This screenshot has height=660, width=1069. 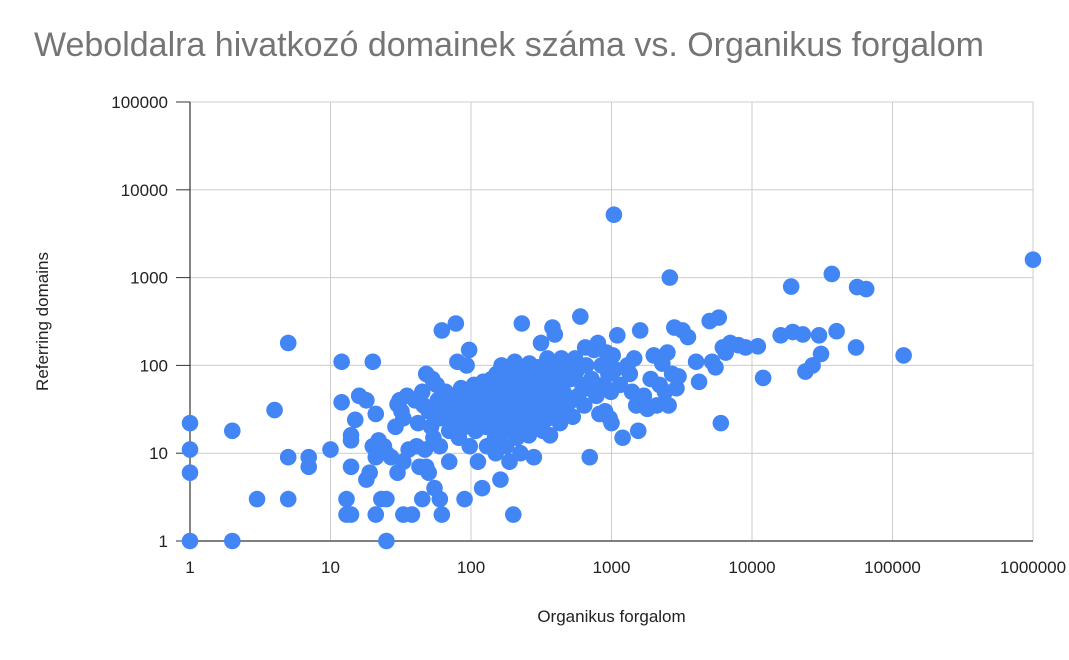 What do you see at coordinates (154, 365) in the screenshot?
I see `y-tick-label: 100` at bounding box center [154, 365].